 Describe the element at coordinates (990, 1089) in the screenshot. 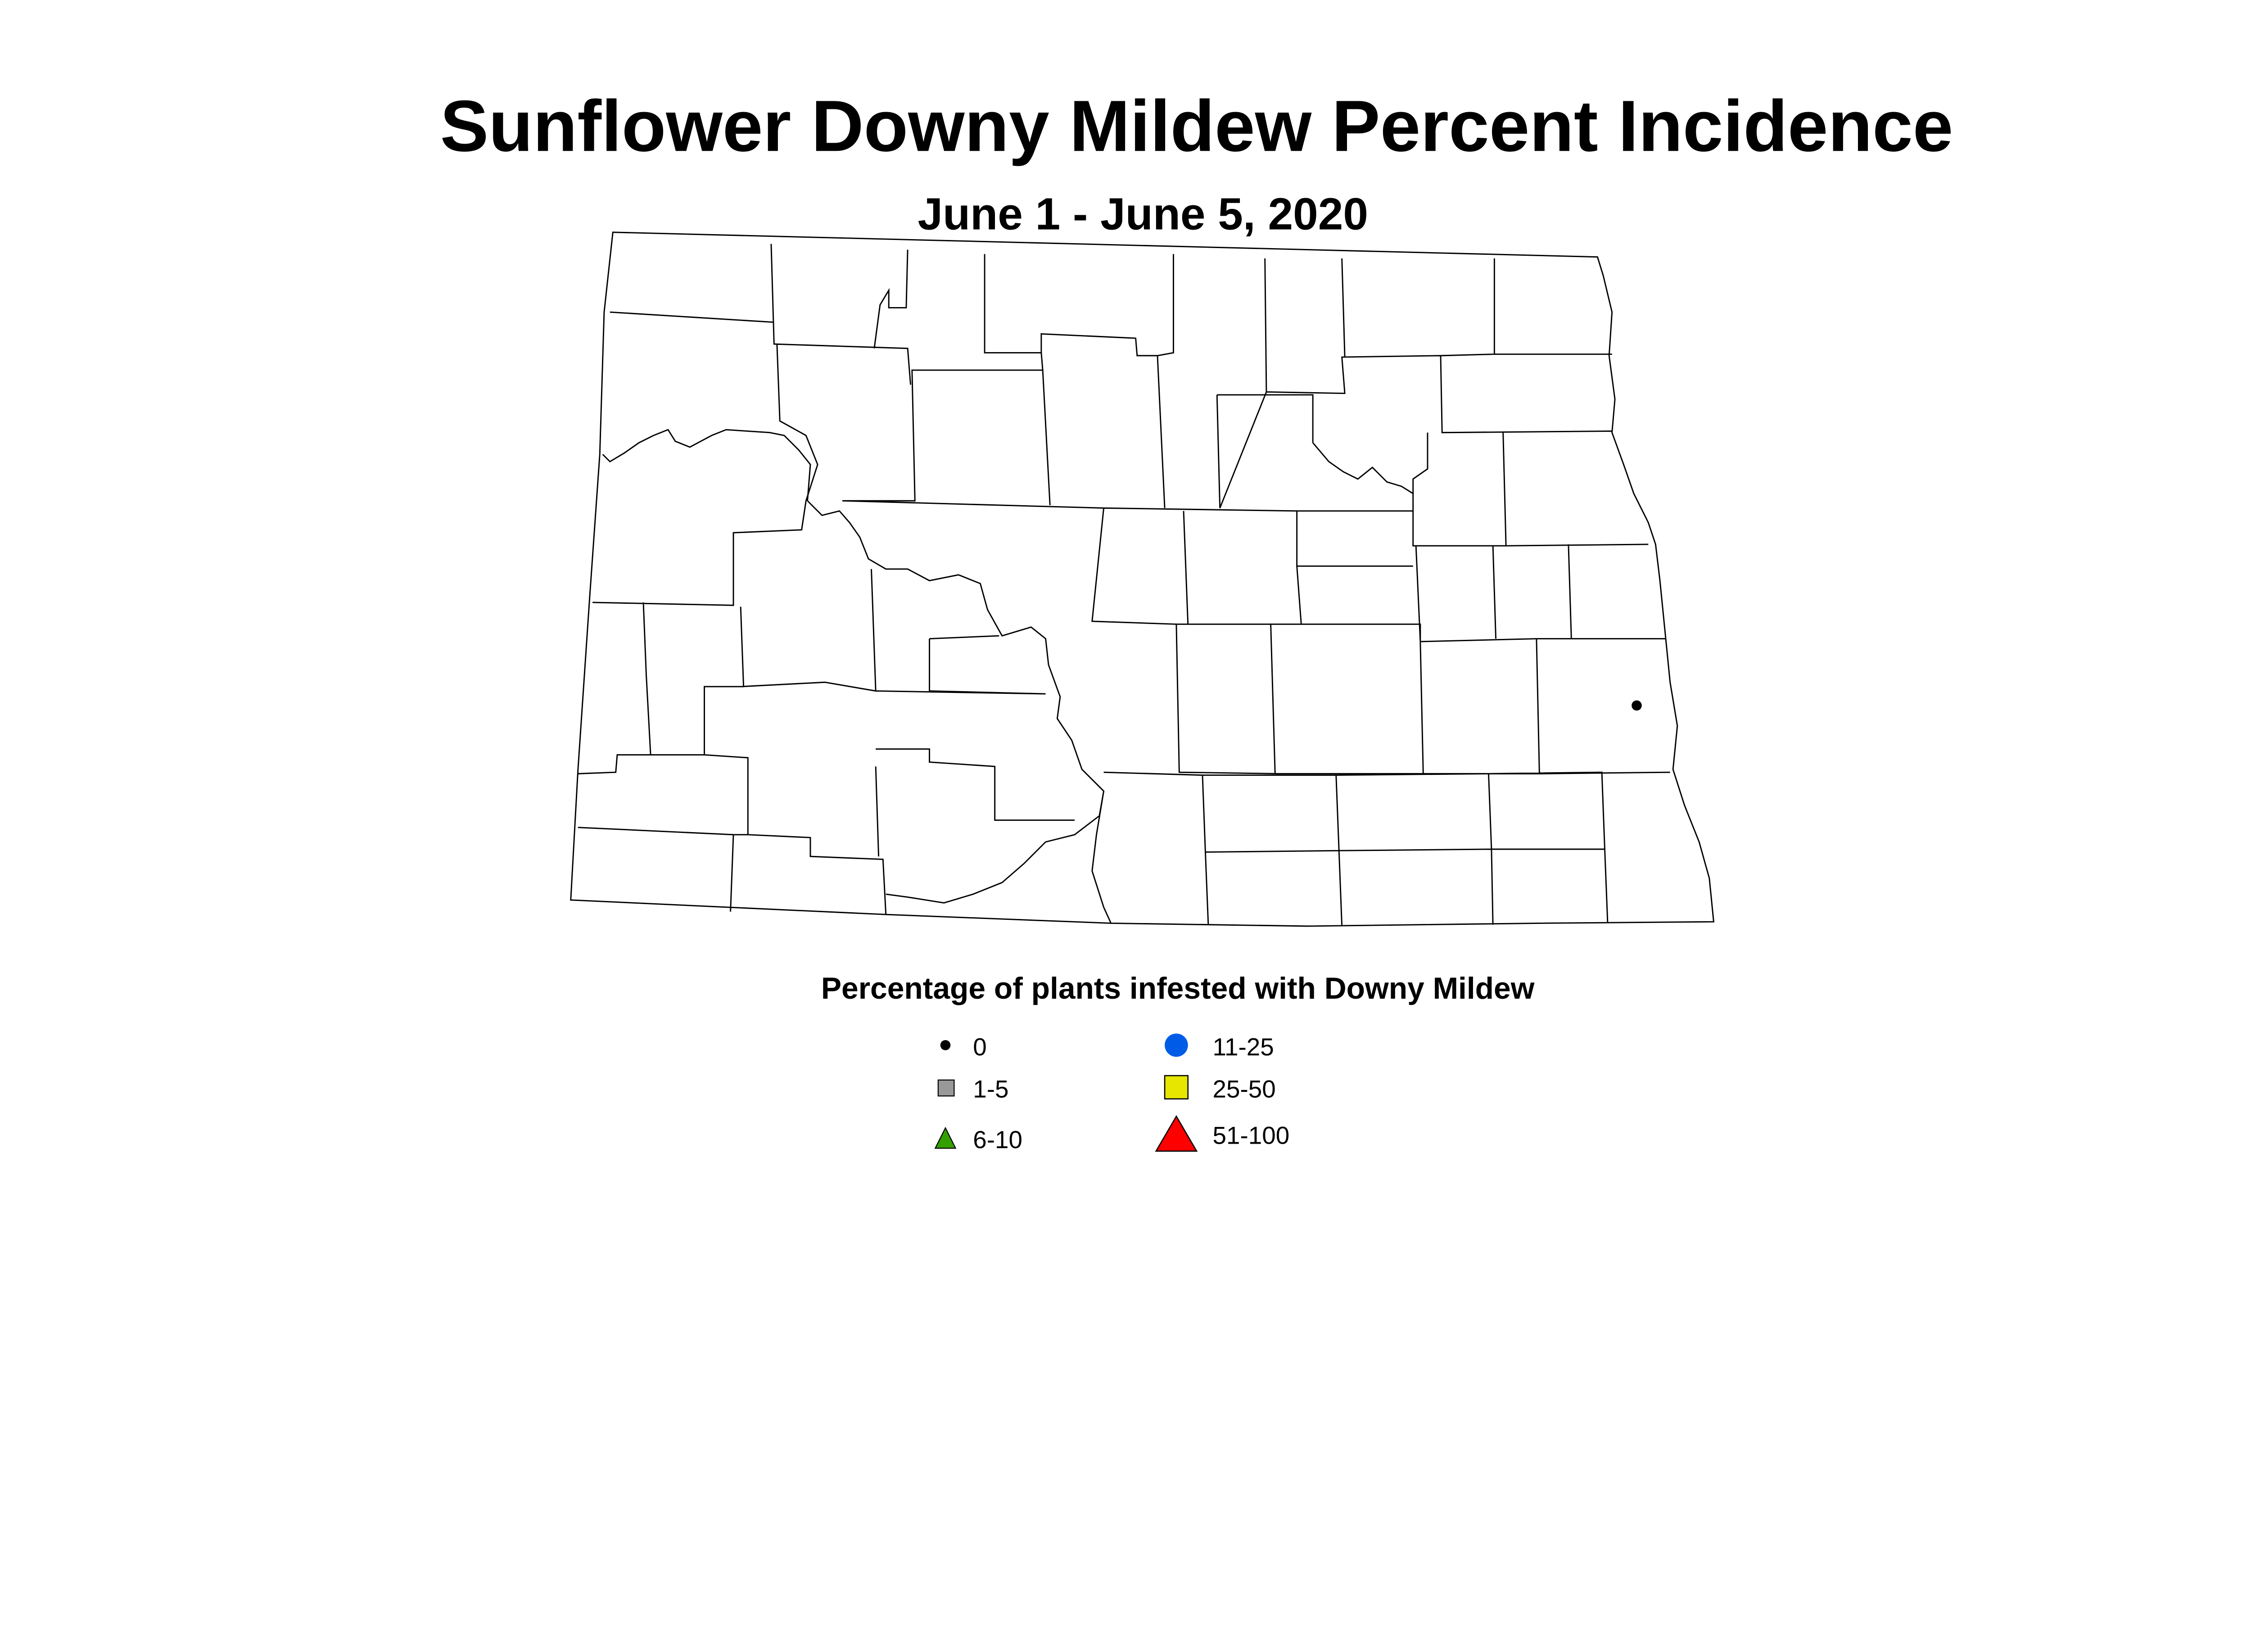

I see `legend-label-1-5: 1-5` at that location.